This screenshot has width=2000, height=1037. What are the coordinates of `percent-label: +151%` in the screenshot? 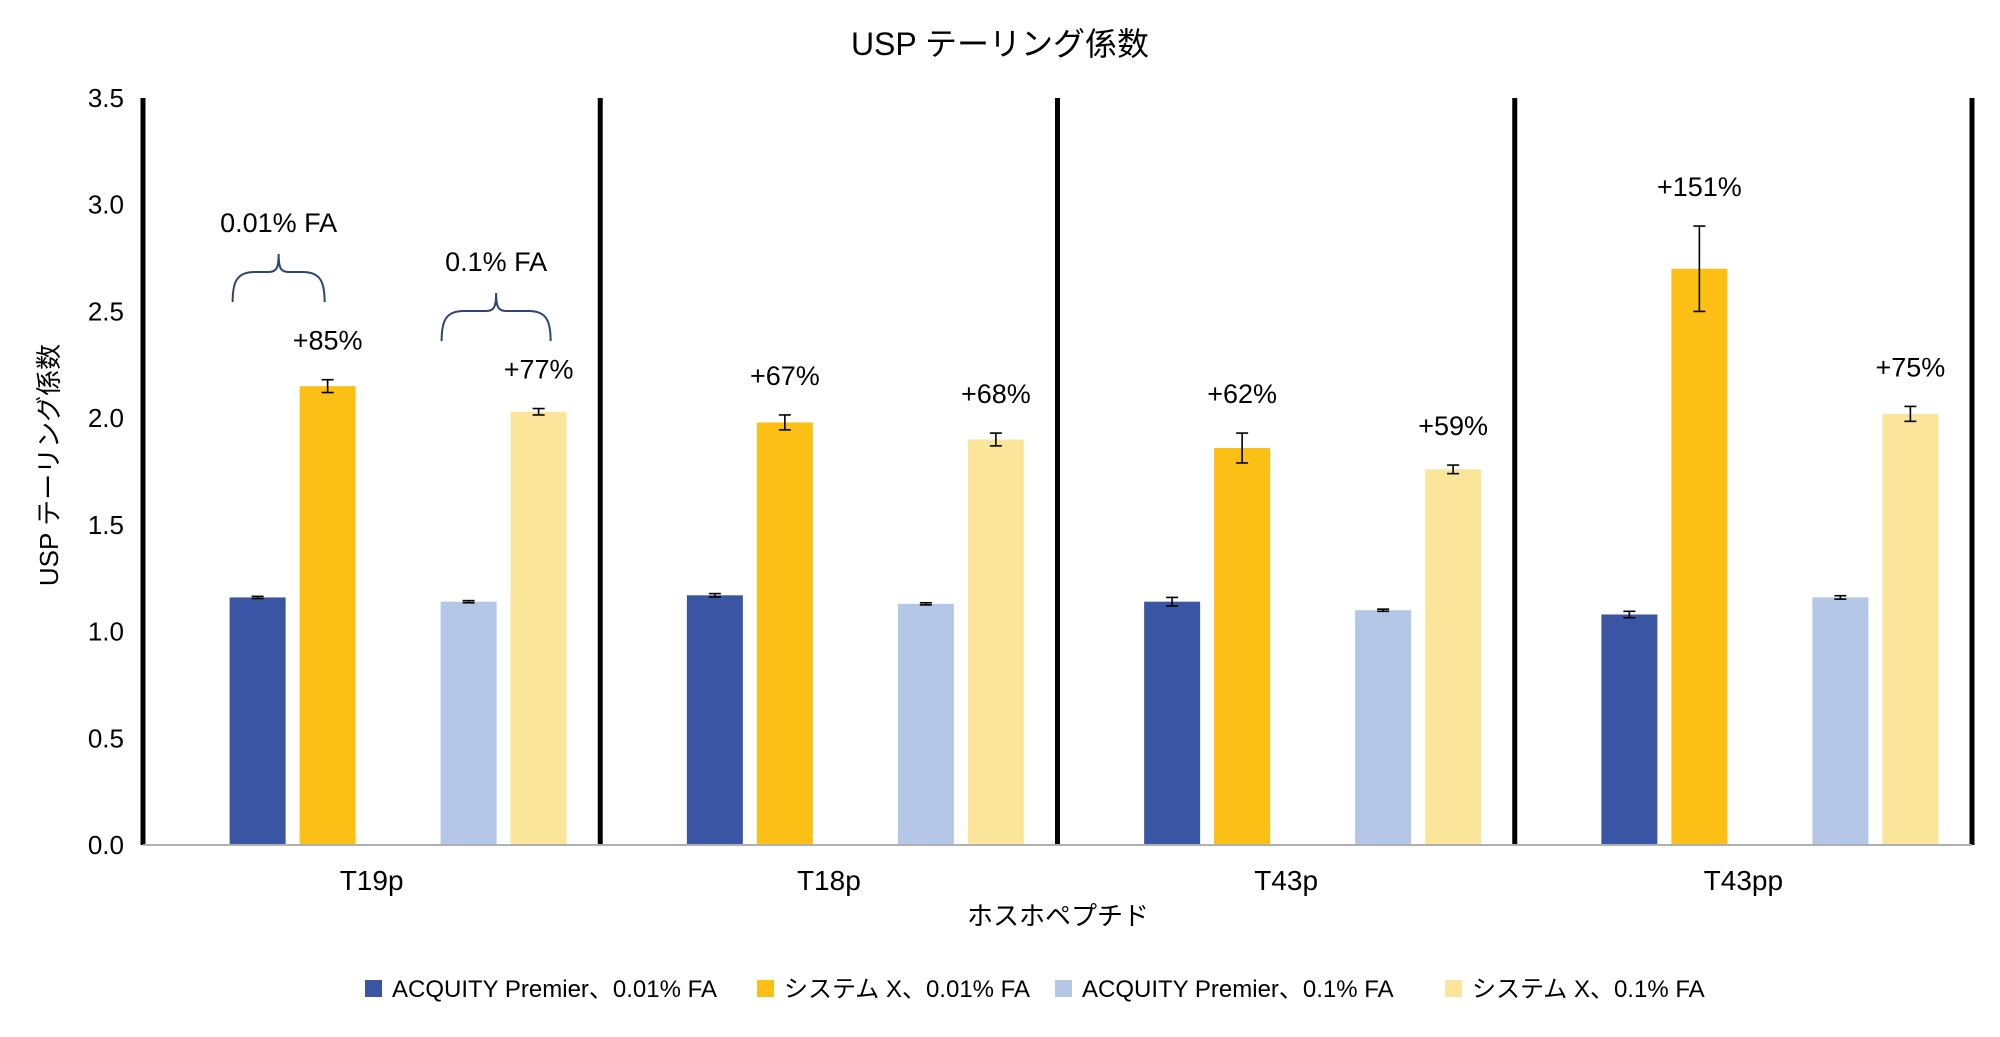 It's located at (1699, 187).